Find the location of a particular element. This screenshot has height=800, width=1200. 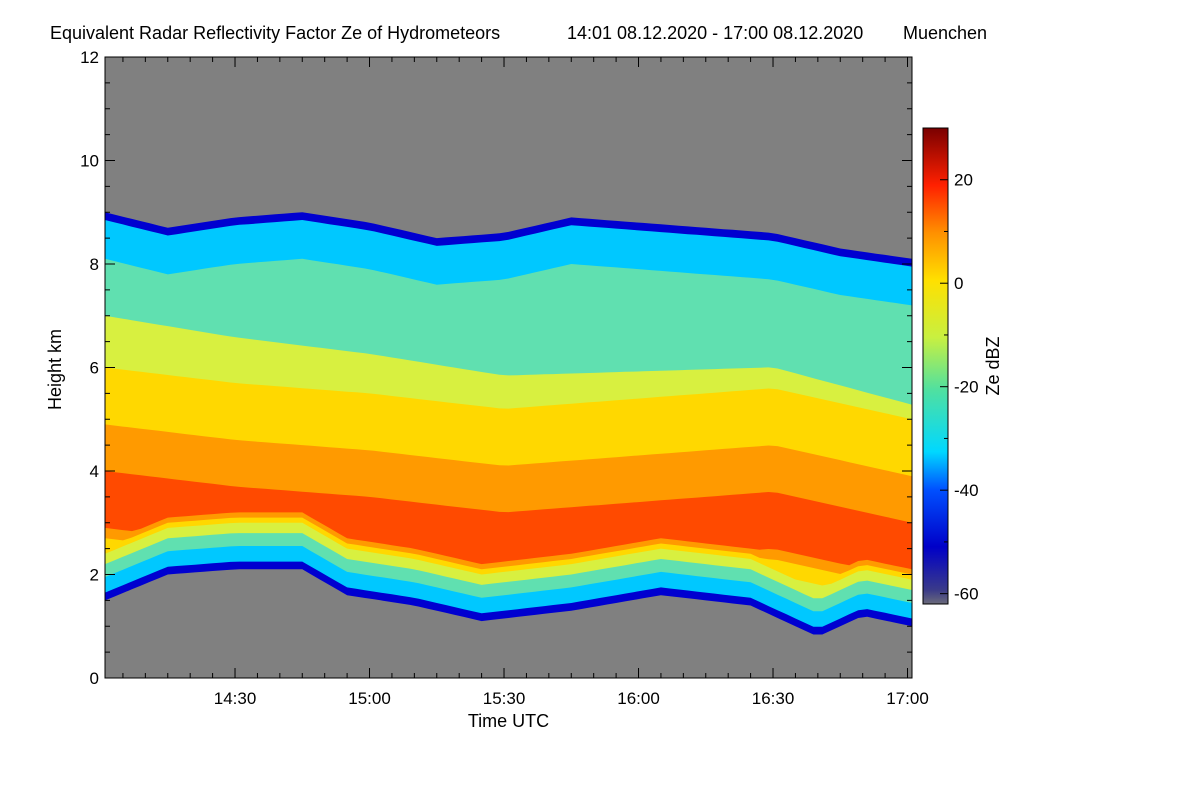

x-tick-label: 14:30 is located at coordinates (235, 698).